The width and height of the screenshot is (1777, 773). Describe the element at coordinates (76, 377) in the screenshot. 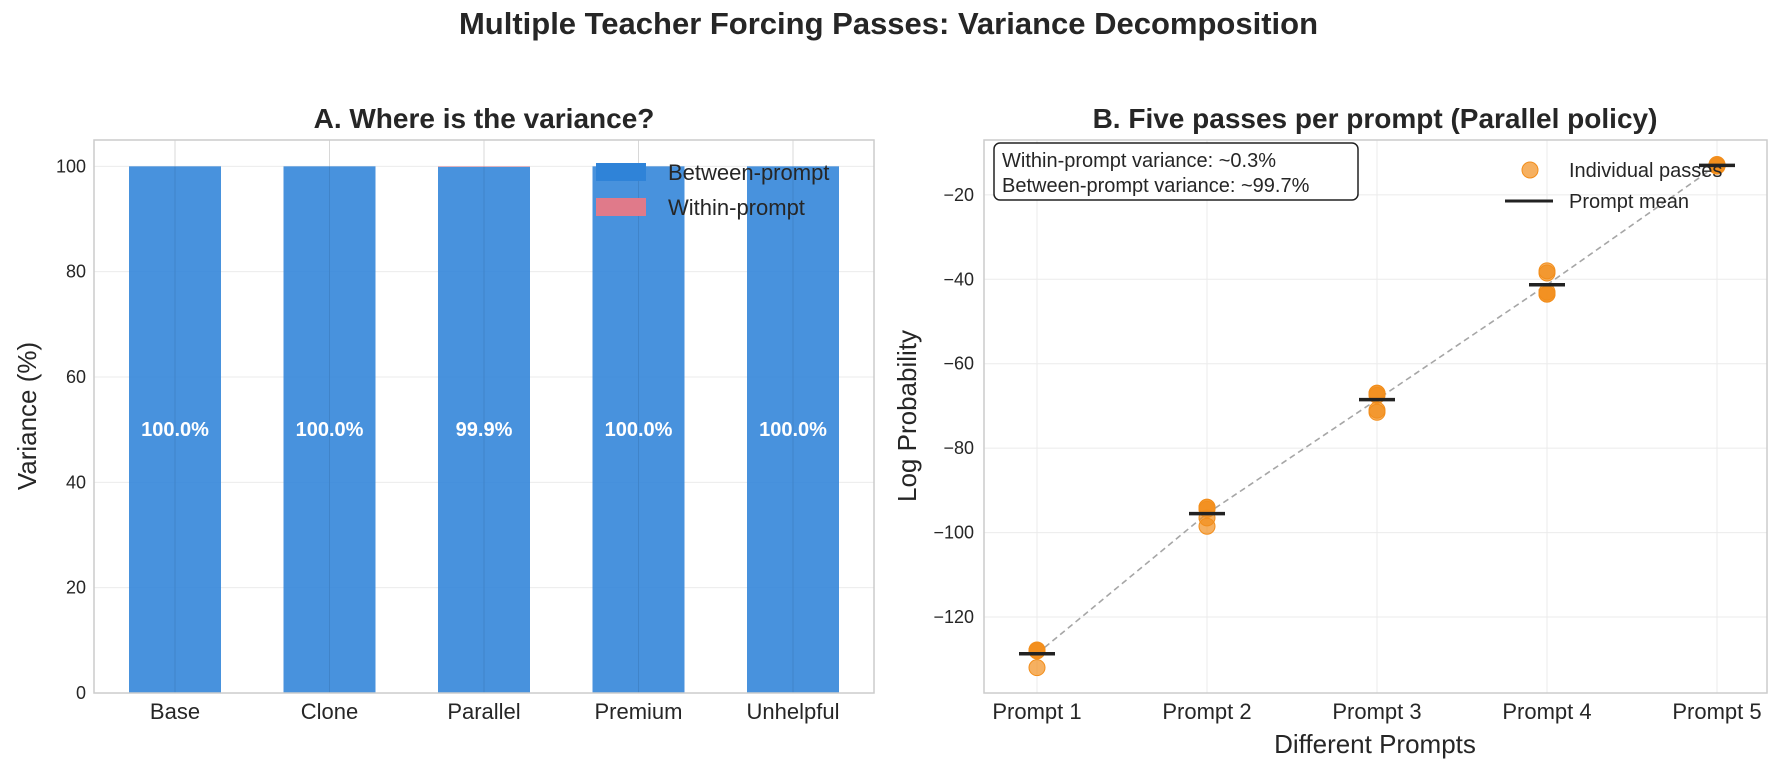

I see `y-tick-label: 60` at that location.